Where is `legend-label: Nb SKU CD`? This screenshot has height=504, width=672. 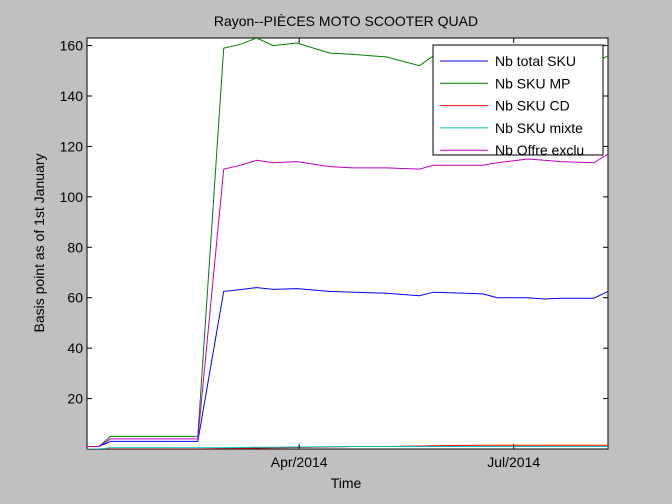
legend-label: Nb SKU CD is located at coordinates (532, 106).